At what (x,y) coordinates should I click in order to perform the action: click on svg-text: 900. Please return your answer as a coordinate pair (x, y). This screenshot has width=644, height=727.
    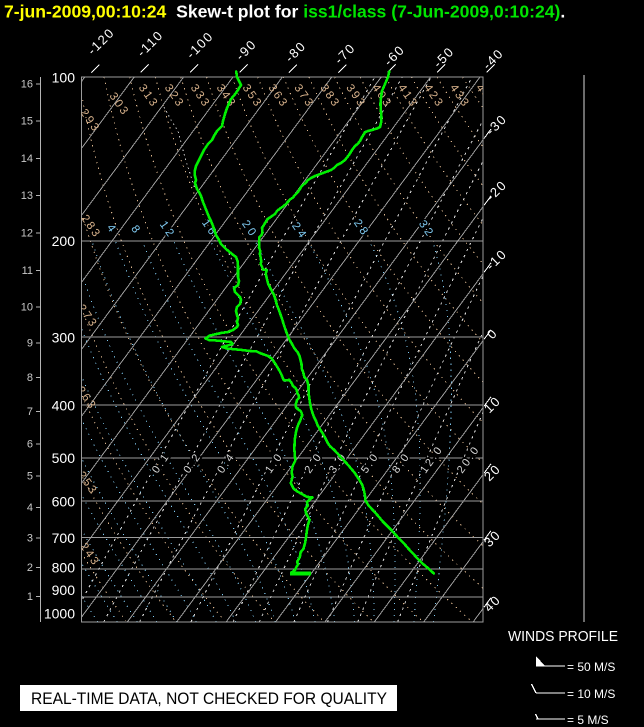
    Looking at the image, I should click on (64, 590).